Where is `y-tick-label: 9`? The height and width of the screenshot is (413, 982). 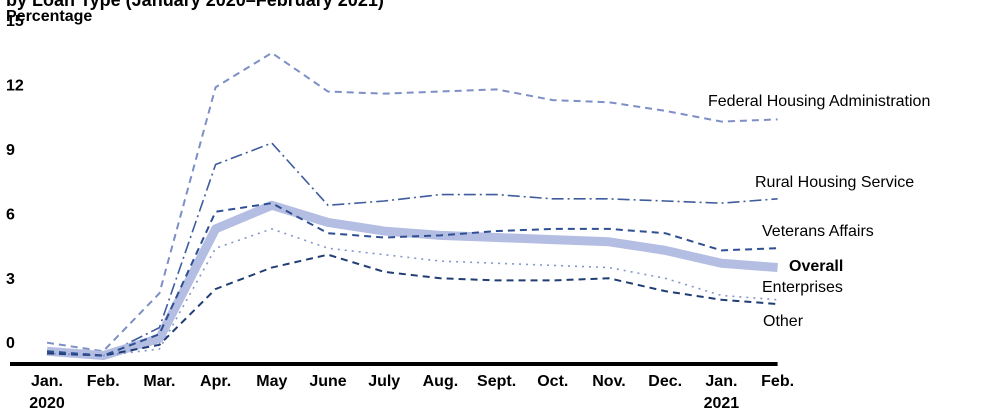 y-tick-label: 9 is located at coordinates (10, 150).